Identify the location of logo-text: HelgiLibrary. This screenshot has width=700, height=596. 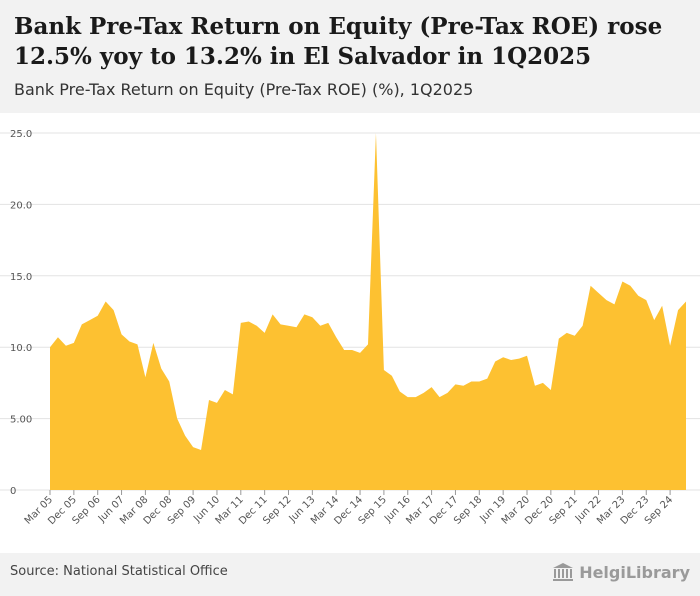
(634, 572).